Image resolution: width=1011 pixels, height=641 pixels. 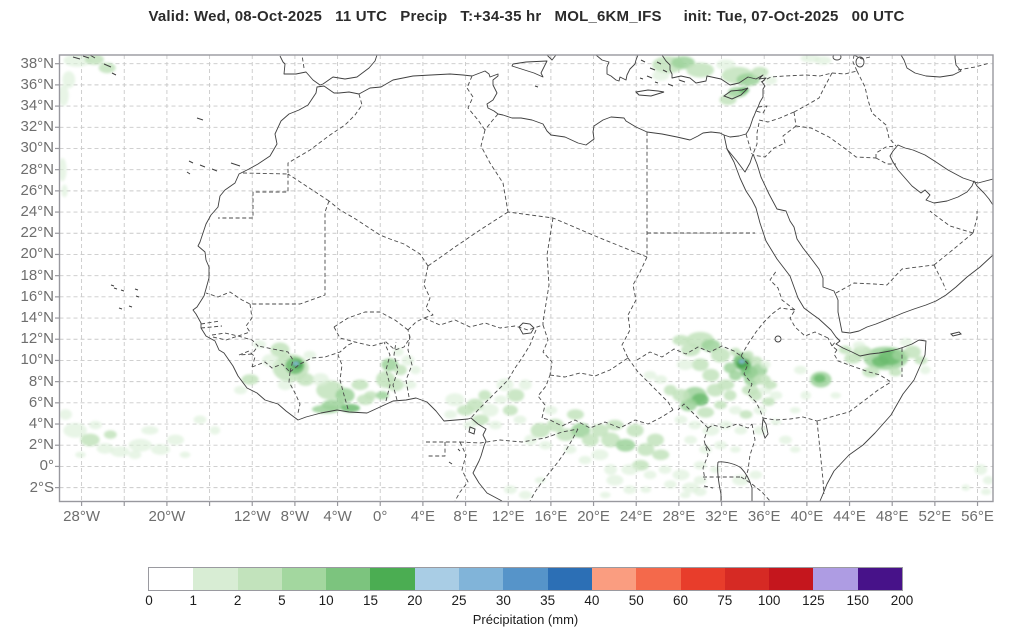 What do you see at coordinates (508, 516) in the screenshot?
I see `x-axis-label: 12°E` at bounding box center [508, 516].